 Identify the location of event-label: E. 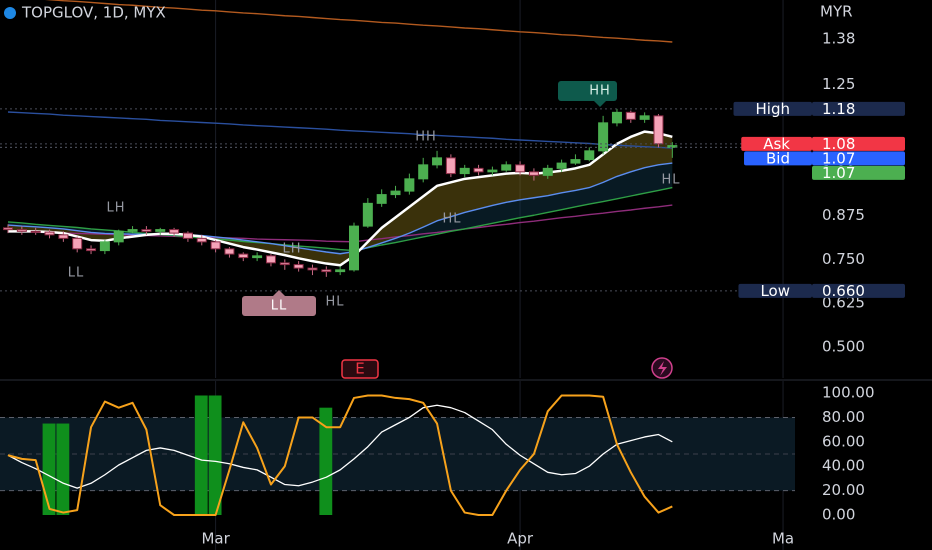
(359, 369).